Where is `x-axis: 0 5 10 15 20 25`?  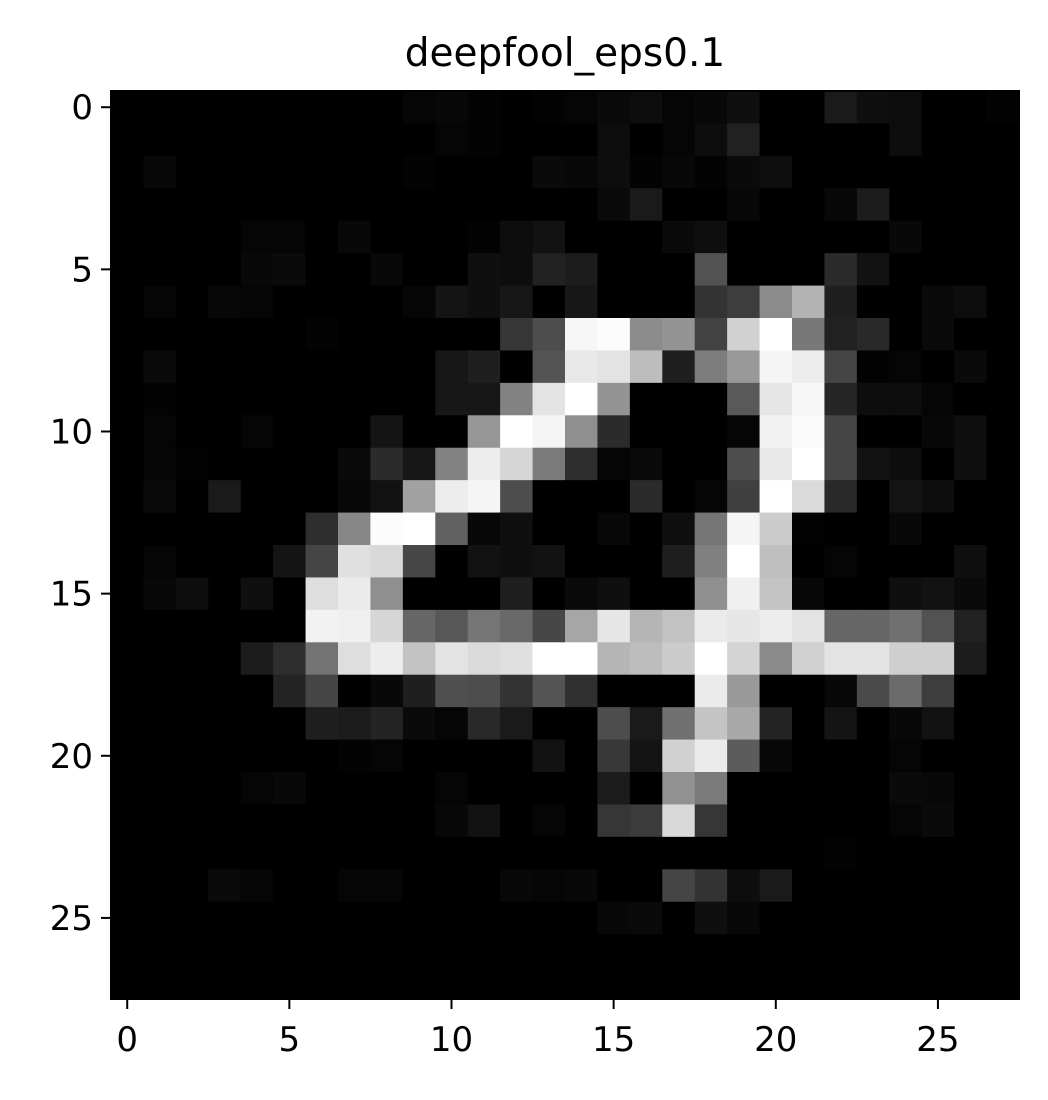 x-axis: 0 5 10 15 20 25 is located at coordinates (538, 1029).